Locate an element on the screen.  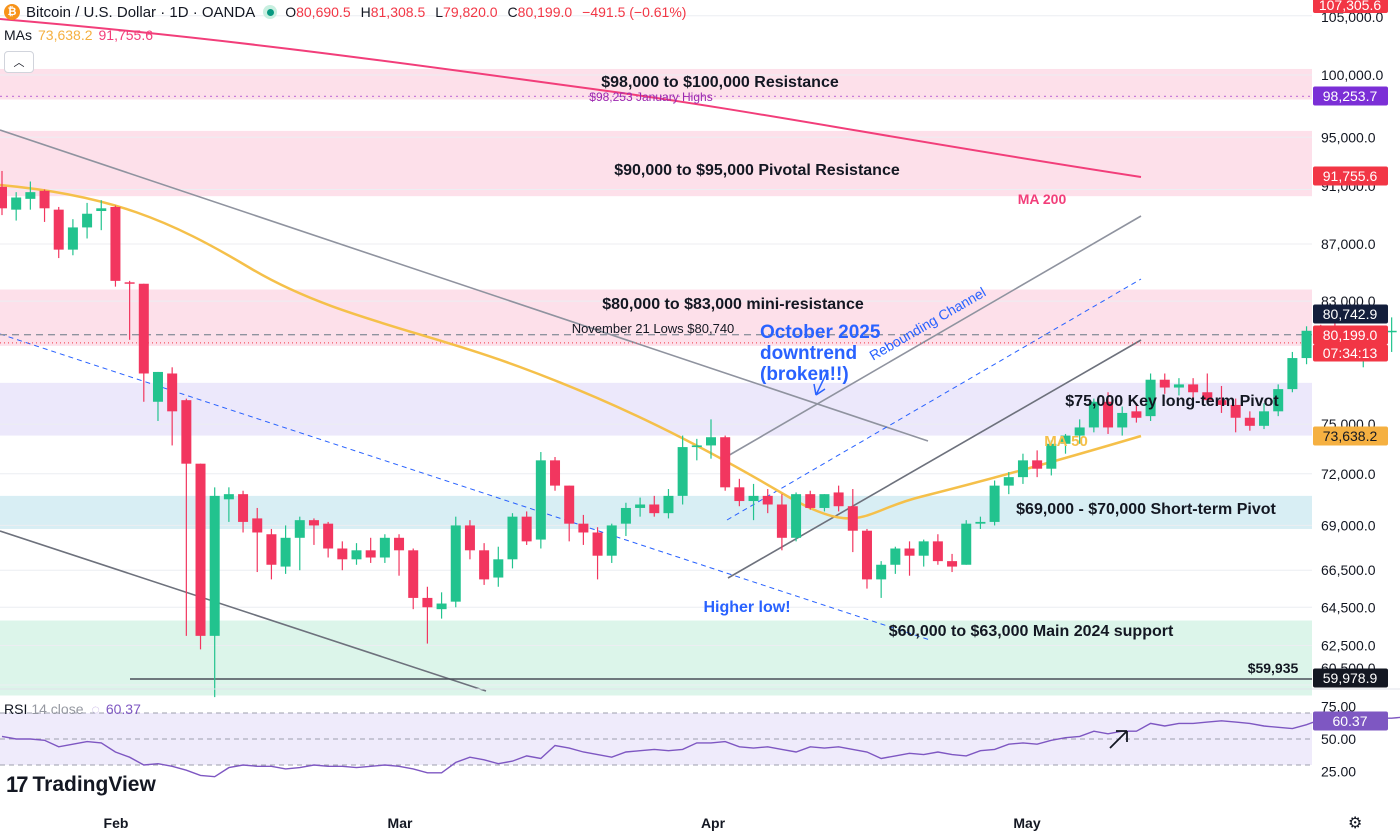
time-tick-label: Apr is located at coordinates (713, 823).